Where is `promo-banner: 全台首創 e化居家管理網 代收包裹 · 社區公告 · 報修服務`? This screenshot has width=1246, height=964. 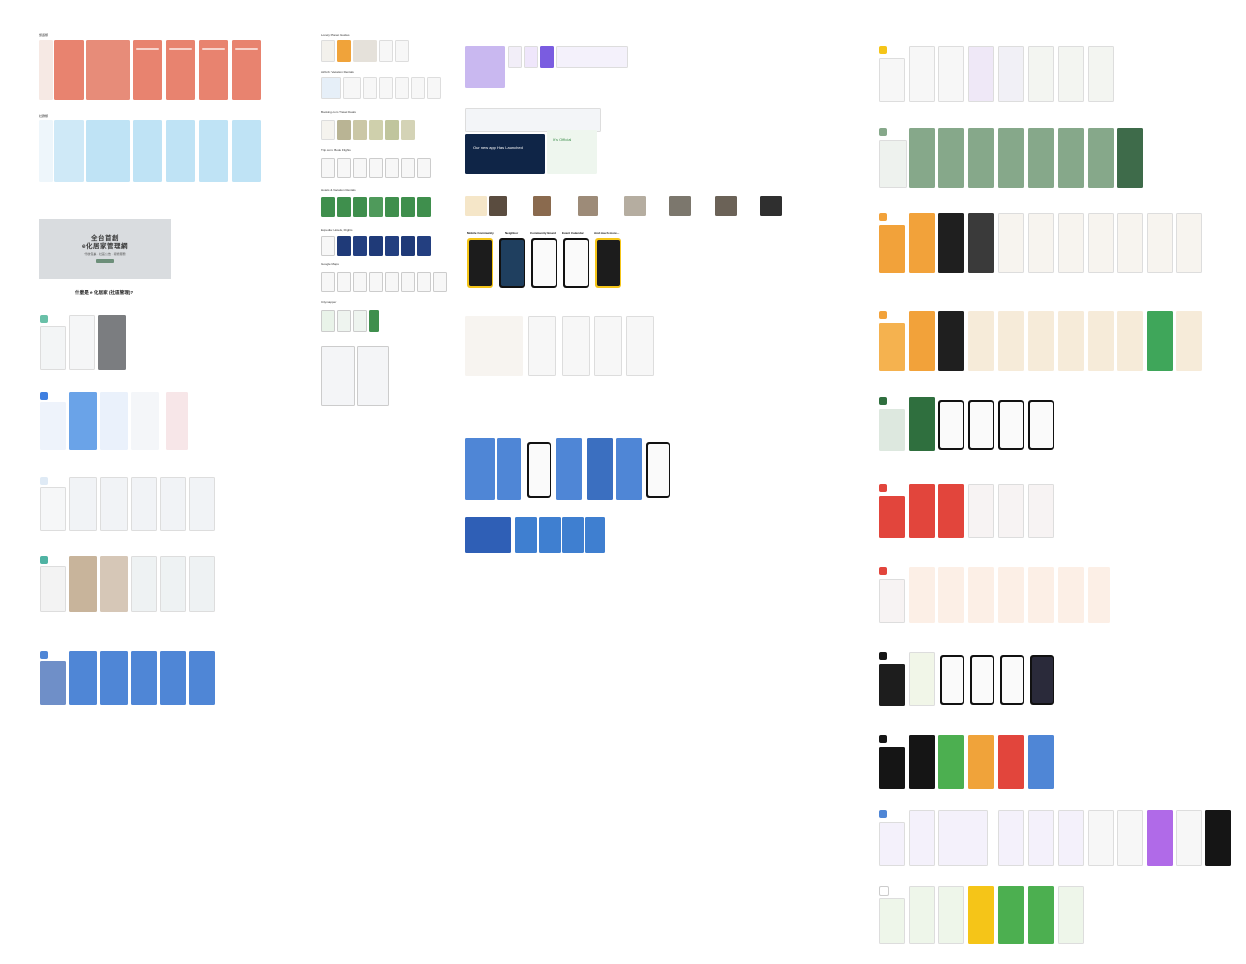 promo-banner: 全台首創 e化居家管理網 代收包裹 · 社區公告 · 報修服務 is located at coordinates (105, 249).